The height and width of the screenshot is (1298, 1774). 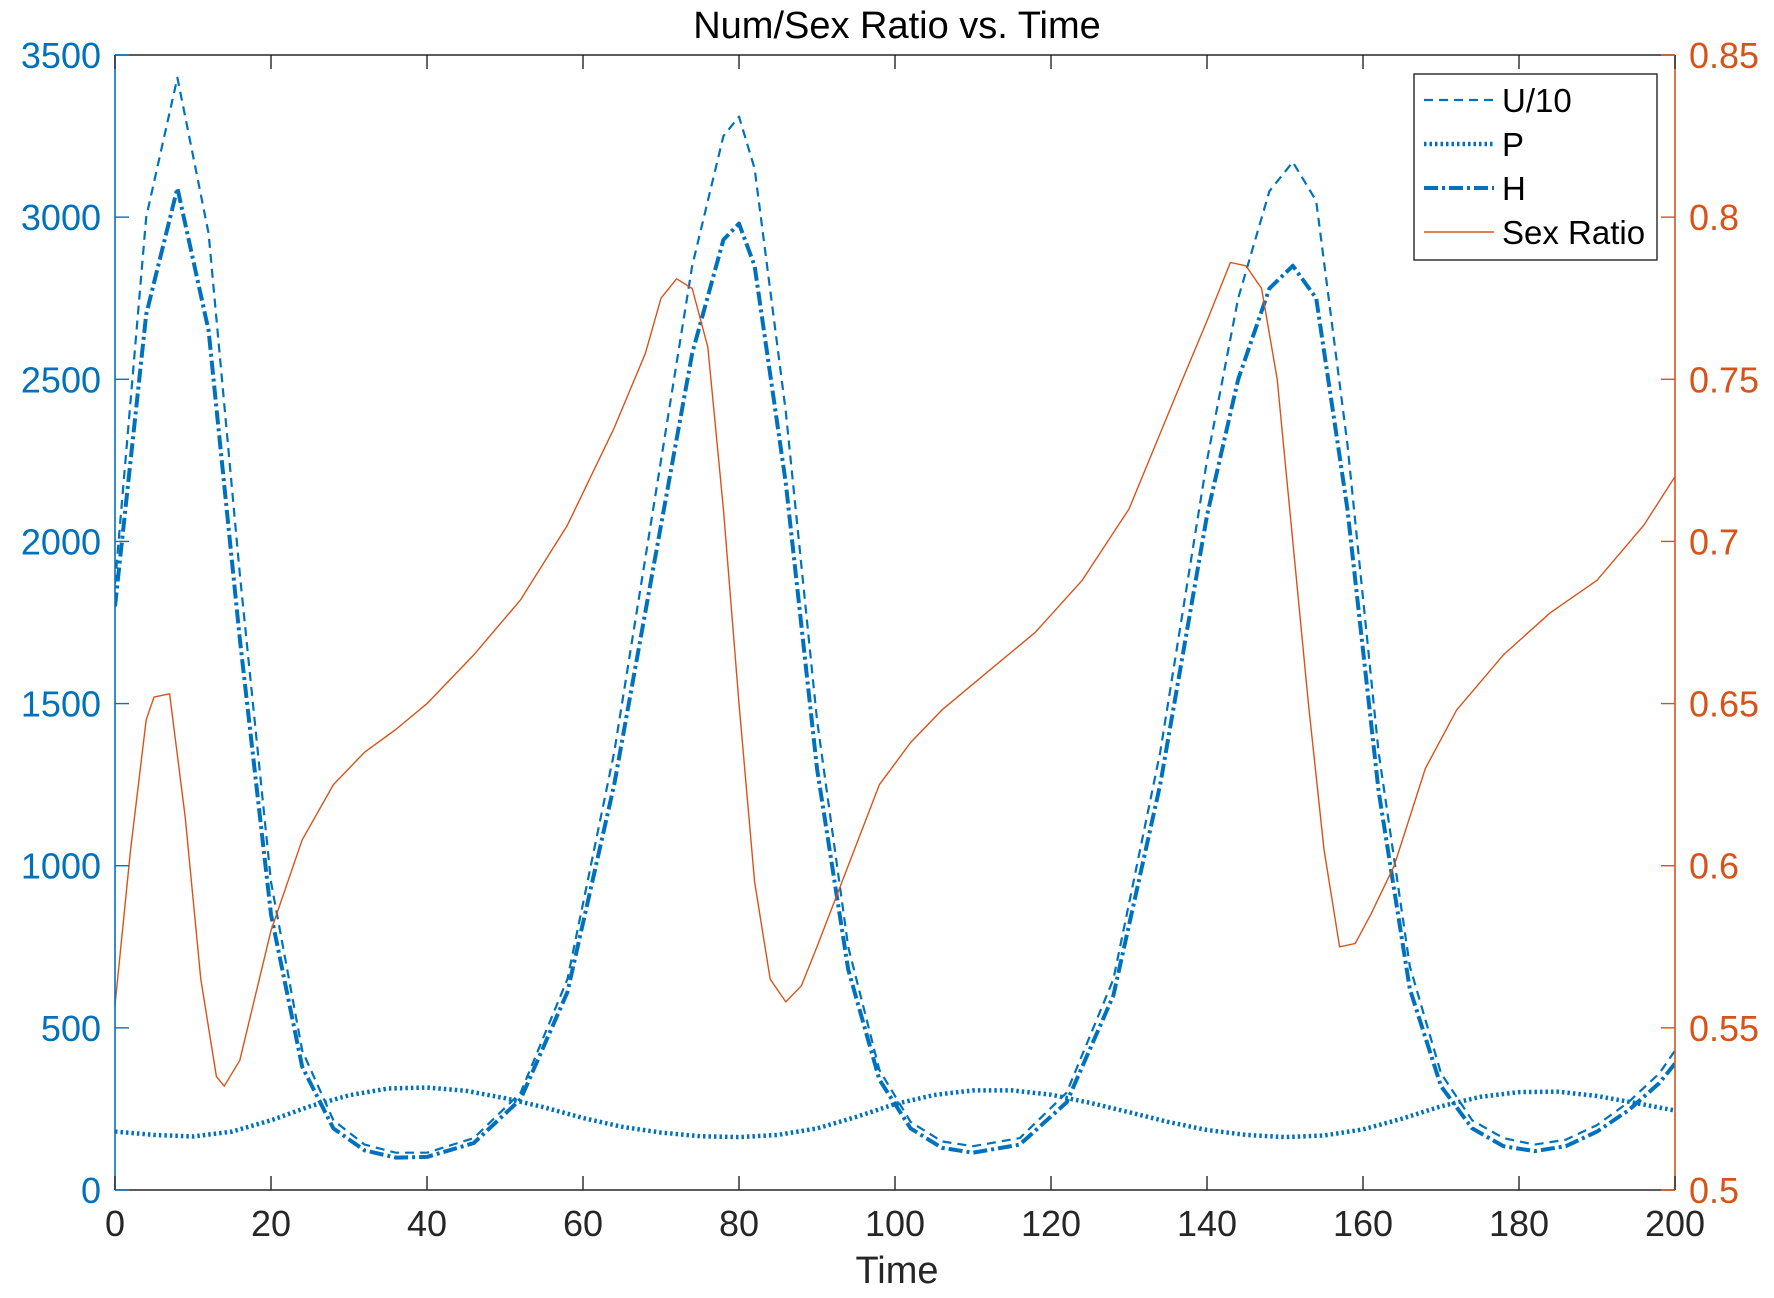 I want to click on legend-label: P, so click(x=1513, y=144).